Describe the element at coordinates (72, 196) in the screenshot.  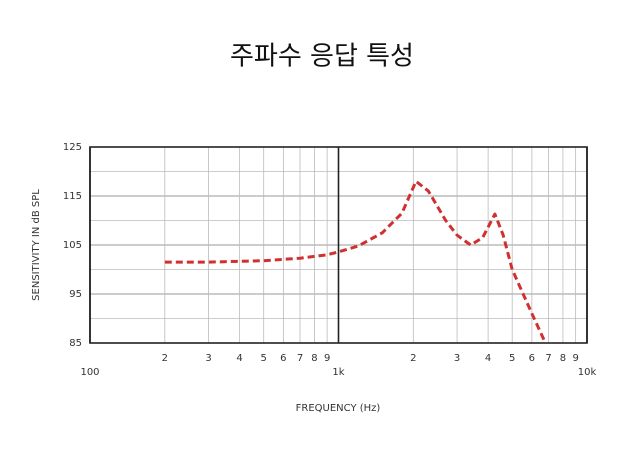
I see `y-tick-label: 115` at that location.